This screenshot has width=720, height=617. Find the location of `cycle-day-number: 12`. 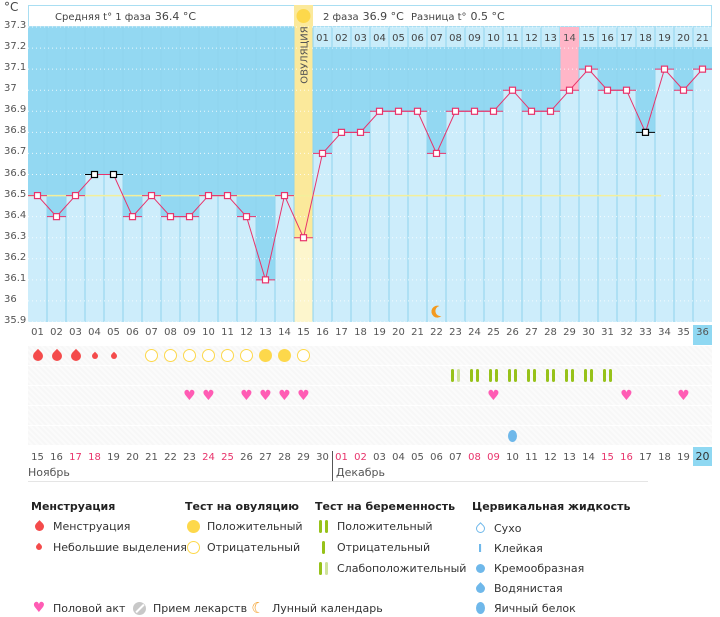

cycle-day-number: 12 is located at coordinates (246, 332).